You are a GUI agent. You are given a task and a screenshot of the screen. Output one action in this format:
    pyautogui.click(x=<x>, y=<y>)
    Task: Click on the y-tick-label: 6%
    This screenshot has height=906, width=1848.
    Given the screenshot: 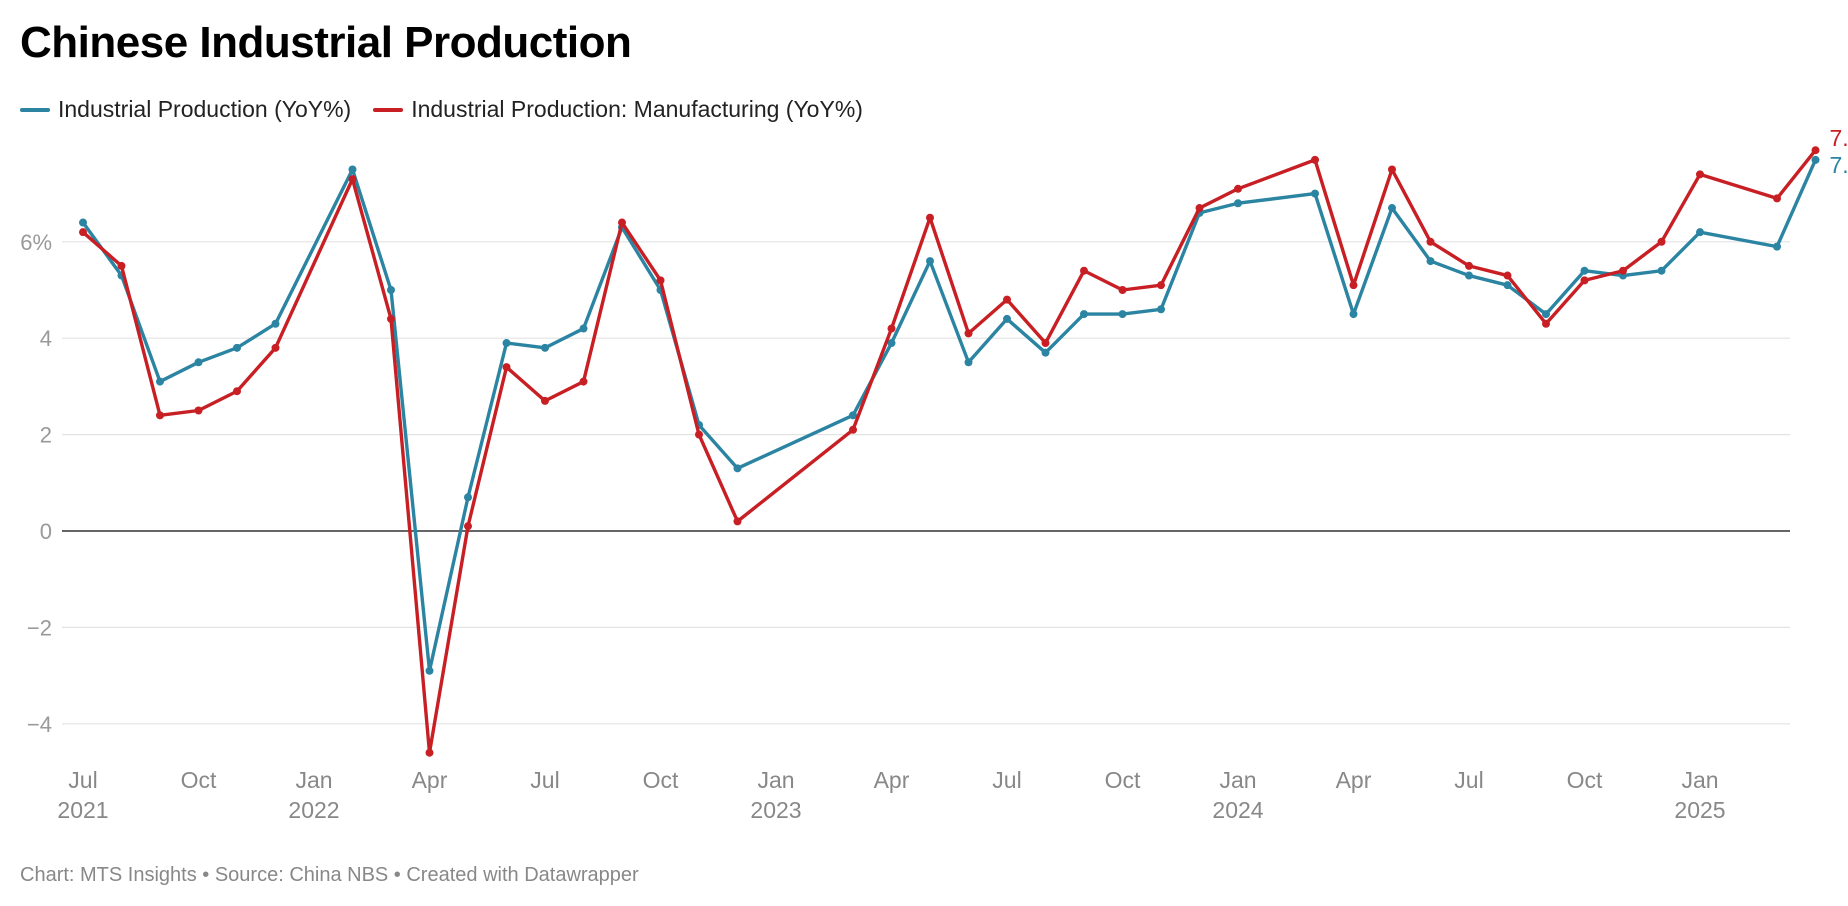 What is the action you would take?
    pyautogui.click(x=36, y=242)
    